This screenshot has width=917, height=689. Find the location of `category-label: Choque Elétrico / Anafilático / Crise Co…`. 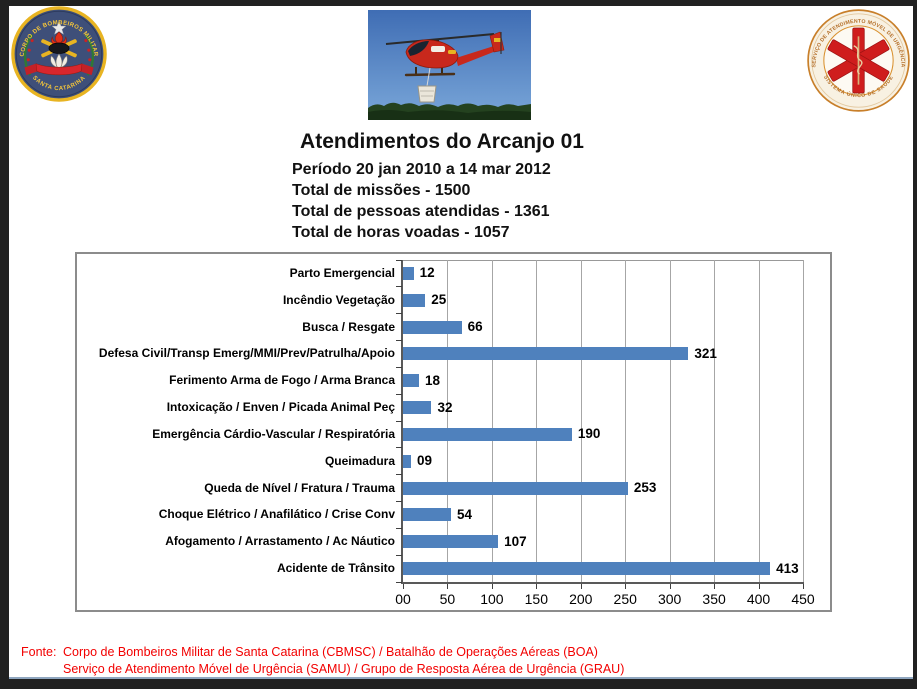

category-label: Choque Elétrico / Anafilático / Crise Co… is located at coordinates (276, 514).